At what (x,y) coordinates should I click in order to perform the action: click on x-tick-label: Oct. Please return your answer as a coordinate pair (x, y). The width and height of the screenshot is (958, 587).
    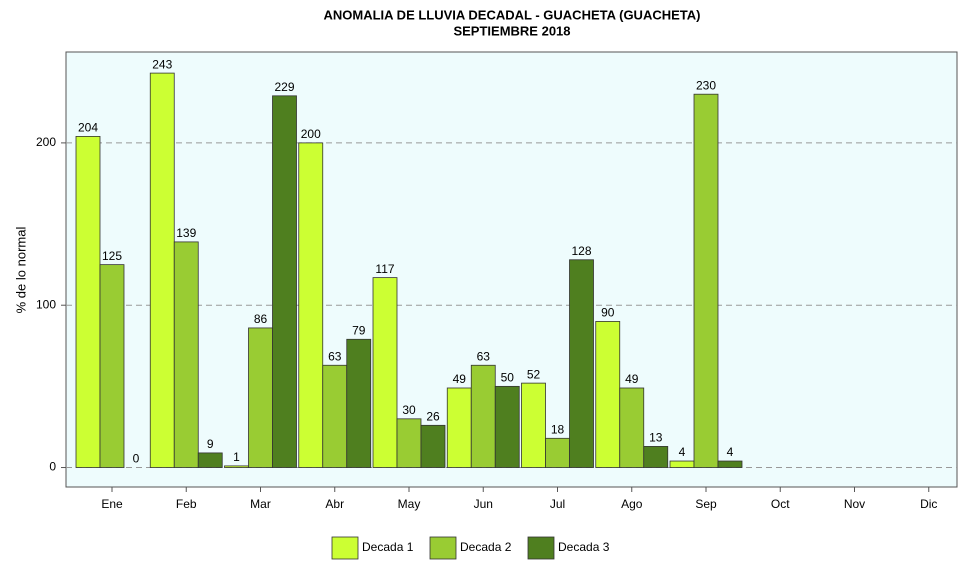
    Looking at the image, I should click on (780, 504).